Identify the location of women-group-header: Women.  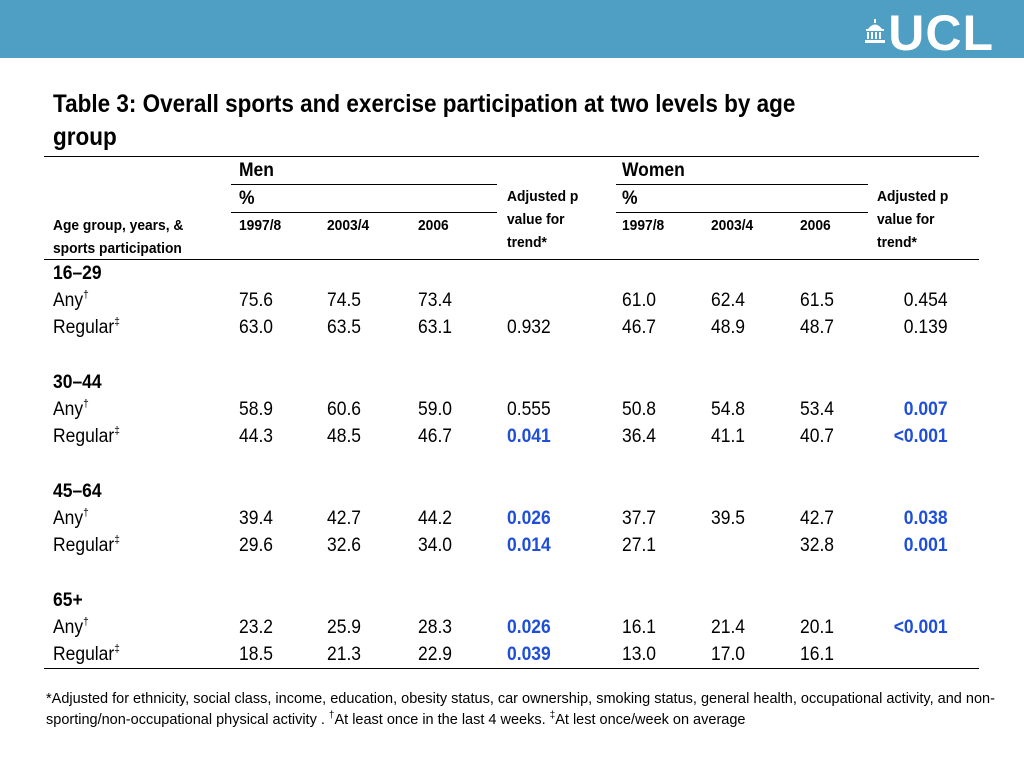
(653, 170).